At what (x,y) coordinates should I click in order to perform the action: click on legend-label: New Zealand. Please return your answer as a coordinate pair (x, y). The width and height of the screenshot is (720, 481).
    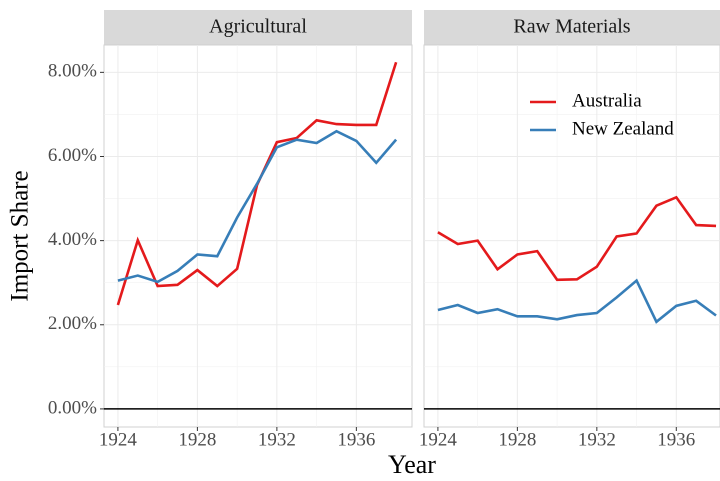
    Looking at the image, I should click on (623, 128).